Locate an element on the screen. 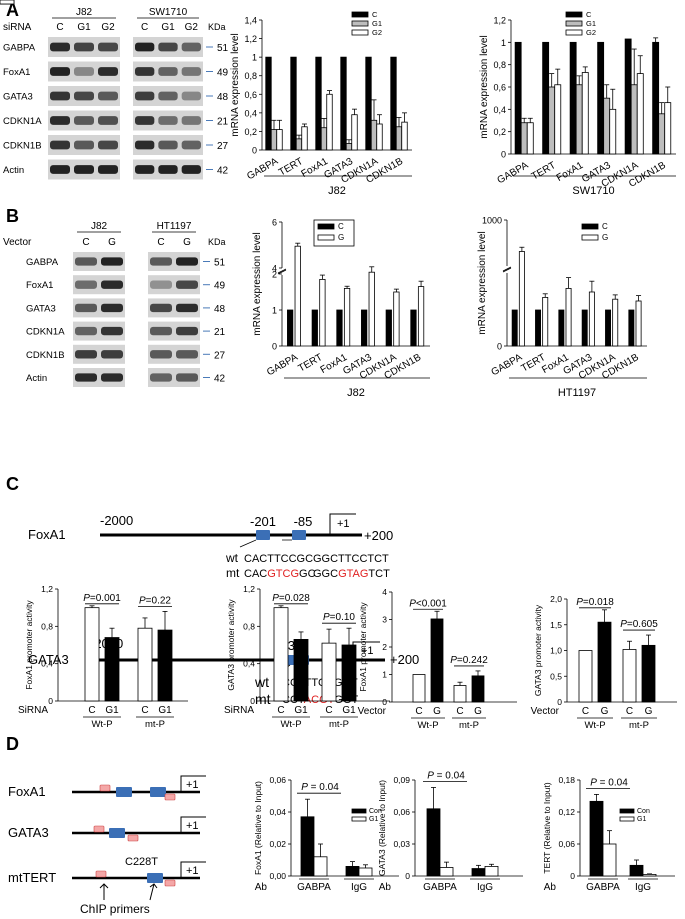 The width and height of the screenshot is (685, 919). blotB-kda-header: KDa is located at coordinates (217, 242).